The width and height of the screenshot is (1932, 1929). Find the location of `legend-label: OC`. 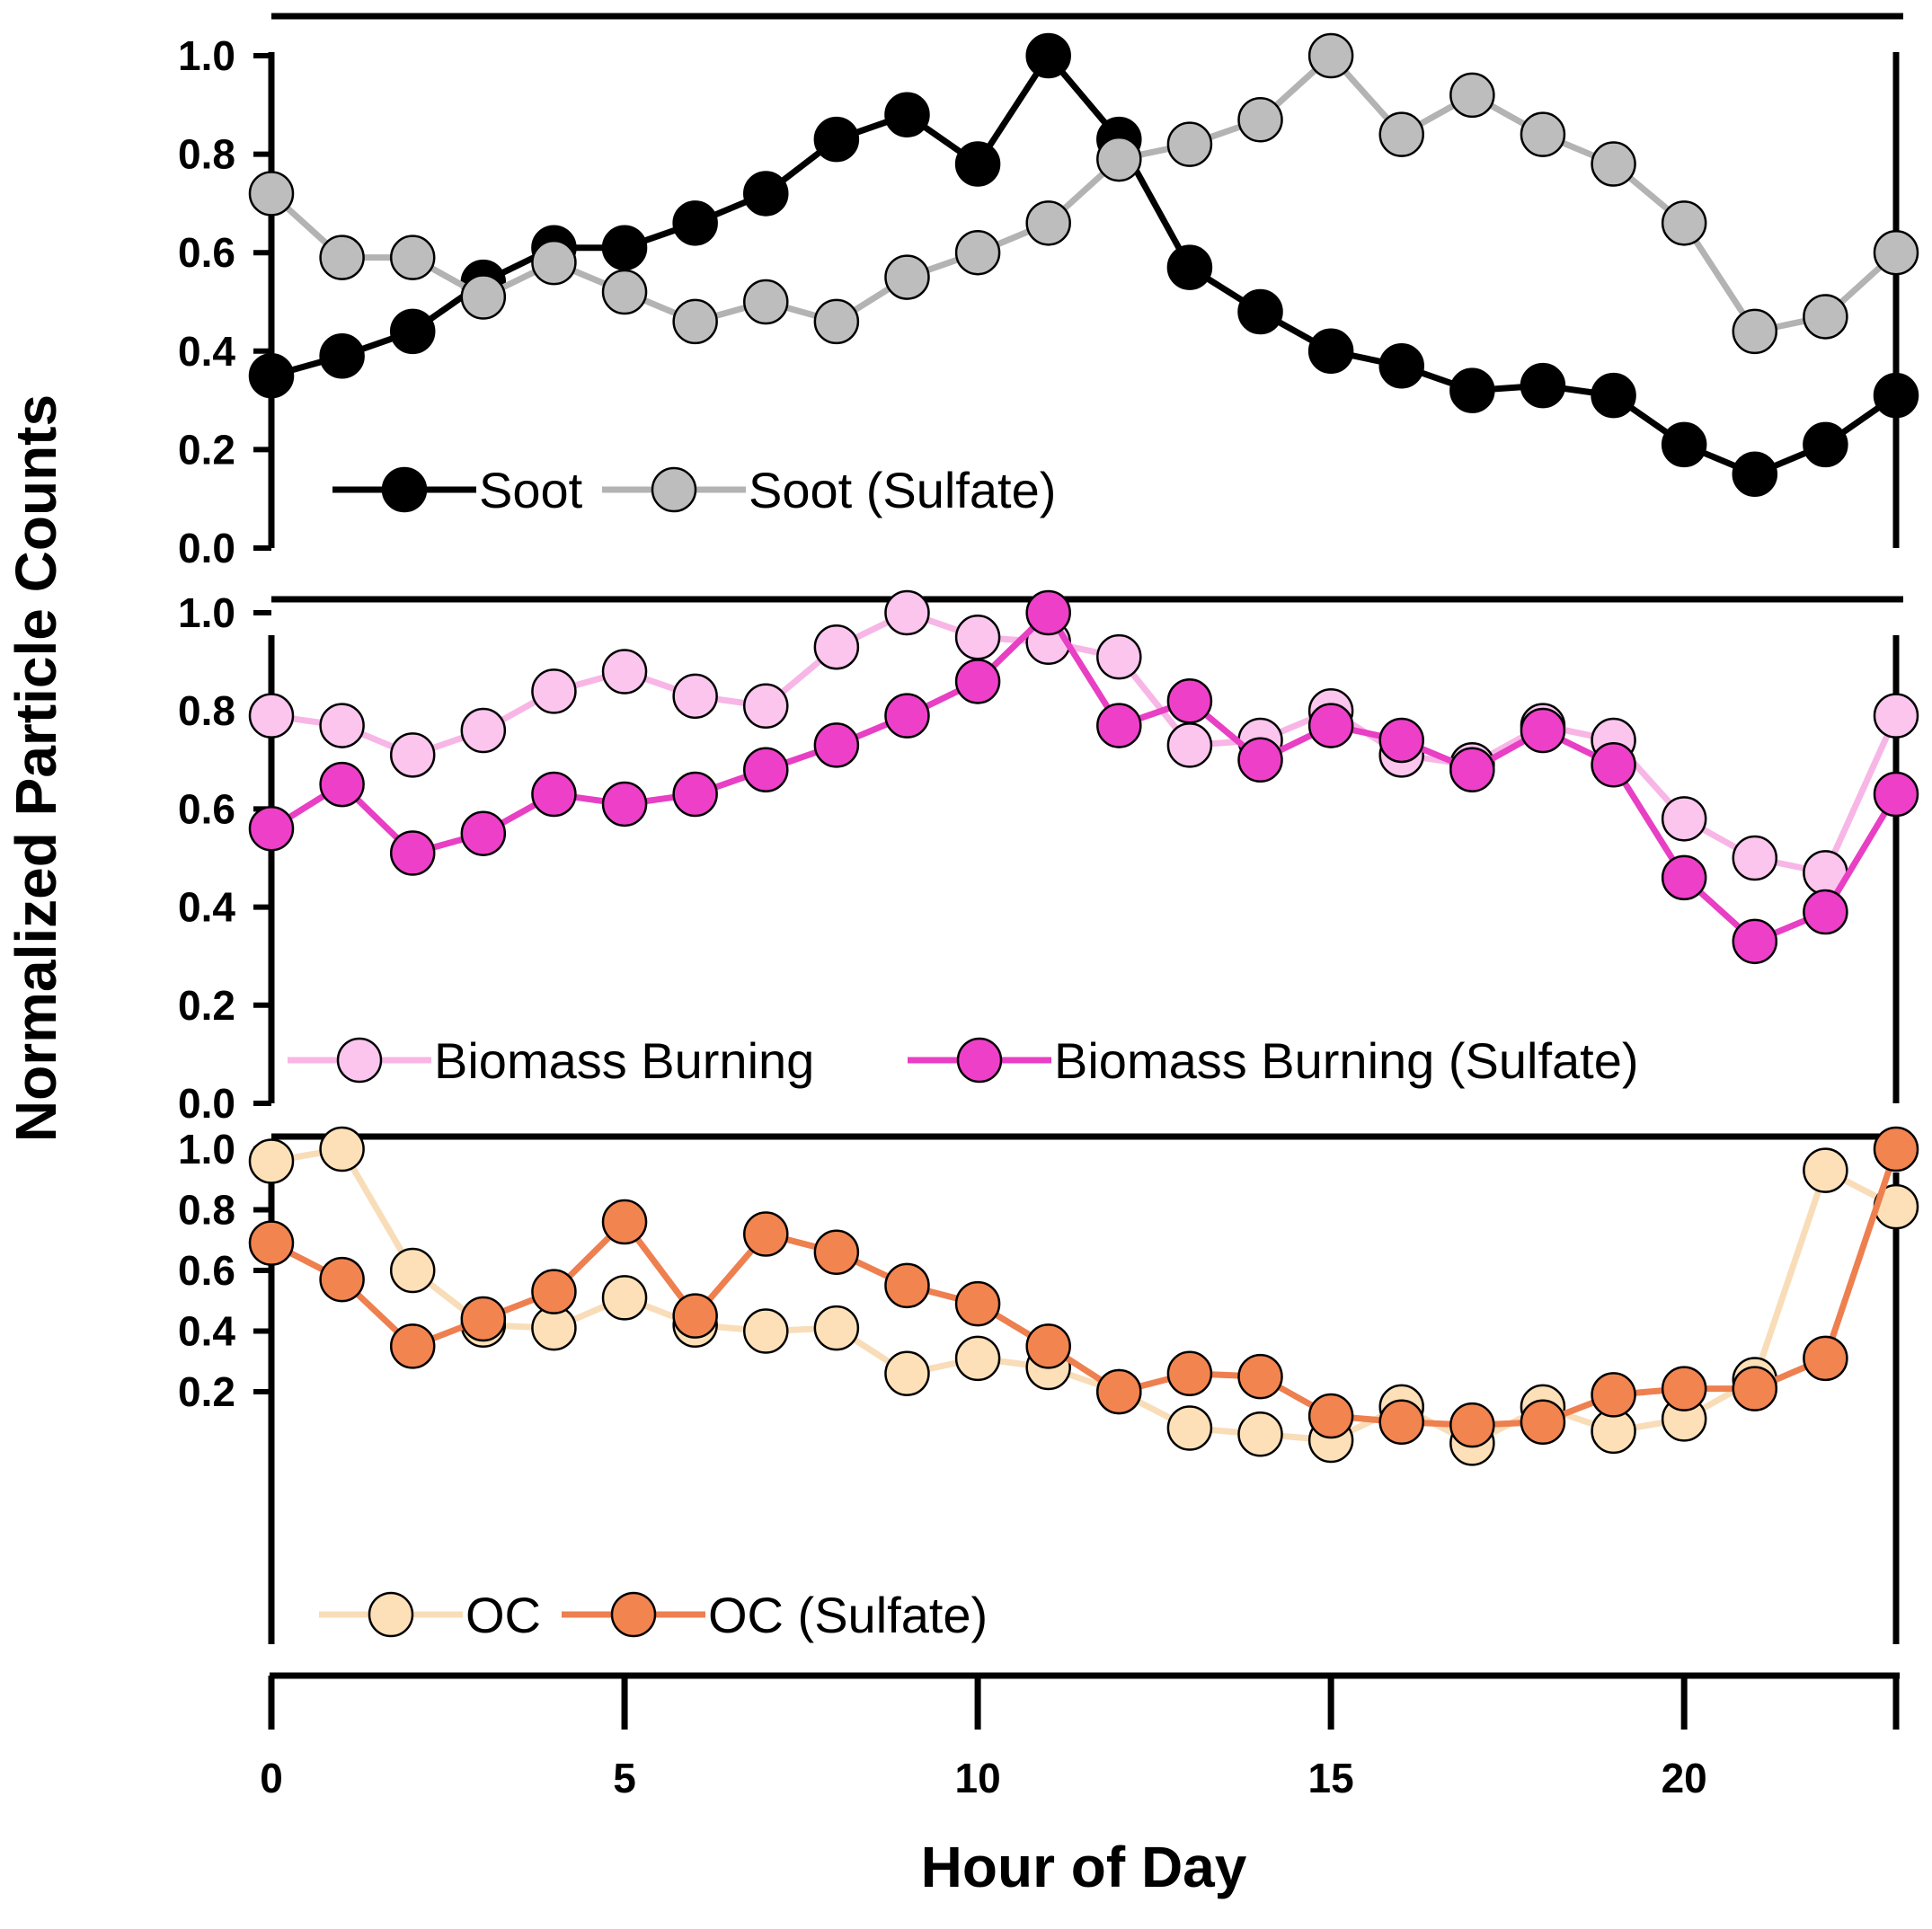

legend-label: OC is located at coordinates (503, 1615).